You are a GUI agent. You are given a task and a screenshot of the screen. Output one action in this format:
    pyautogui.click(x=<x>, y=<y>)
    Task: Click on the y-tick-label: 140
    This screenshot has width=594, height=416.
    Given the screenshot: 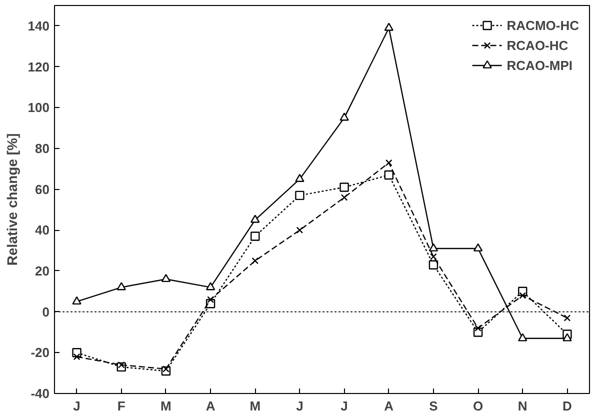 What is the action you would take?
    pyautogui.click(x=39, y=26)
    